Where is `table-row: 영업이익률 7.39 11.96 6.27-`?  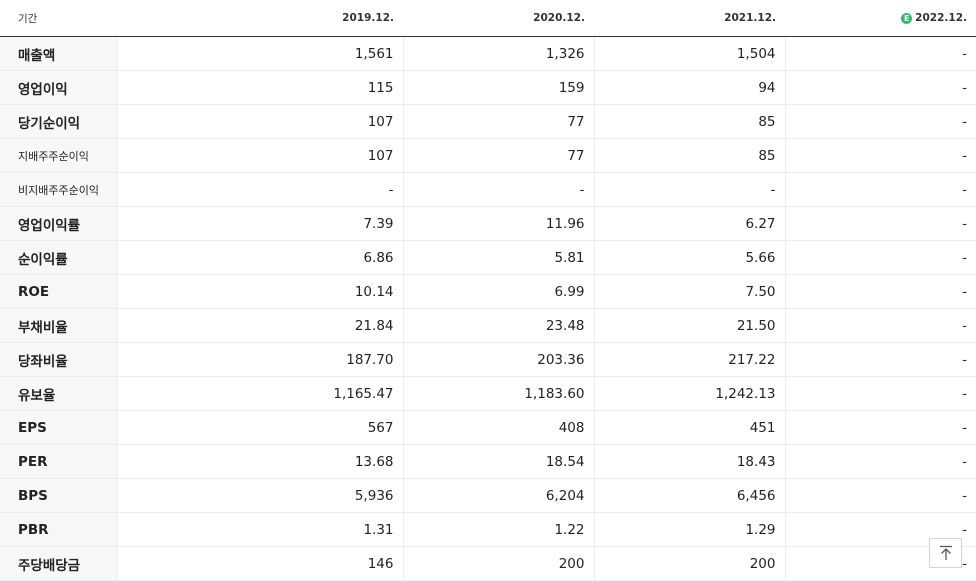 table-row: 영업이익률 7.39 11.96 6.27- is located at coordinates (488, 223).